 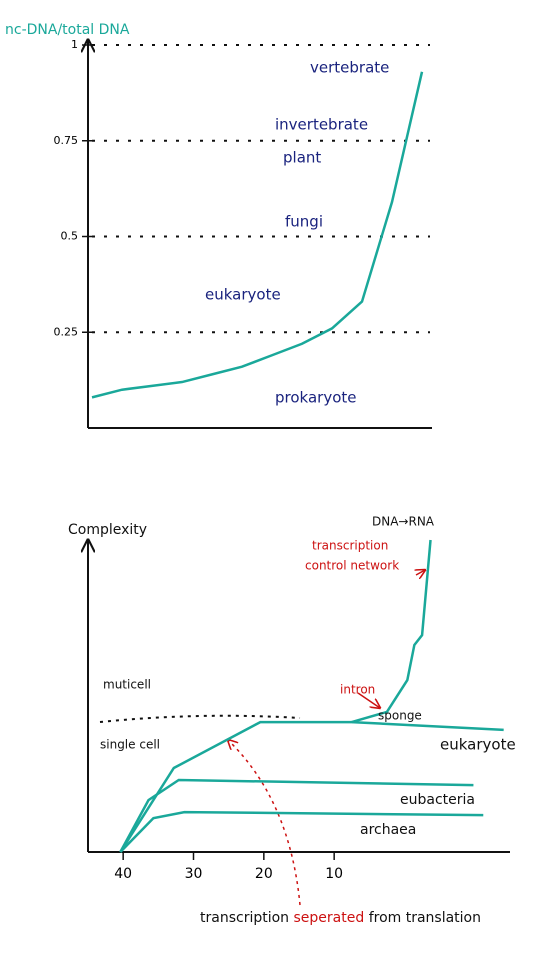 What do you see at coordinates (334, 874) in the screenshot?
I see `x-tick-label: 10` at bounding box center [334, 874].